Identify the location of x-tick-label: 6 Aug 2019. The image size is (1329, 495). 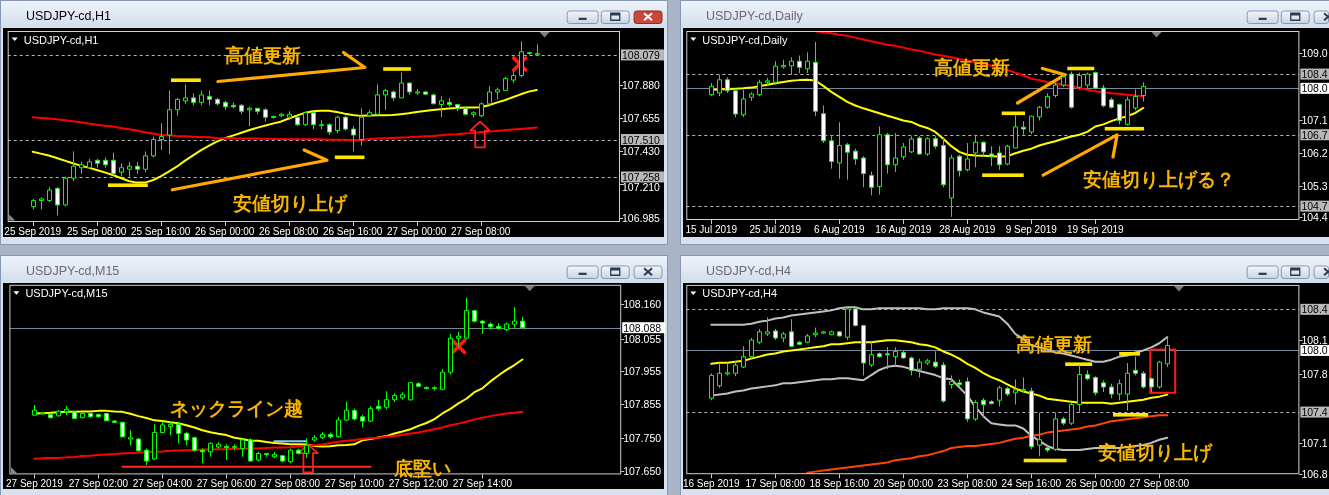
(840, 229).